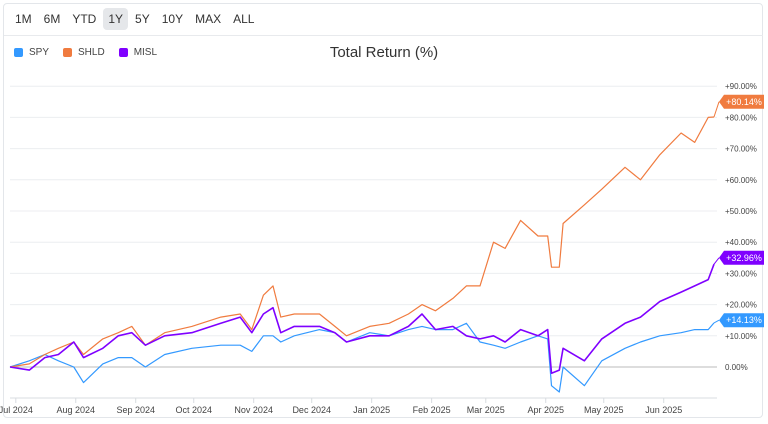 Image resolution: width=768 pixels, height=424 pixels. I want to click on x-tick-label: Apr 2025, so click(545, 410).